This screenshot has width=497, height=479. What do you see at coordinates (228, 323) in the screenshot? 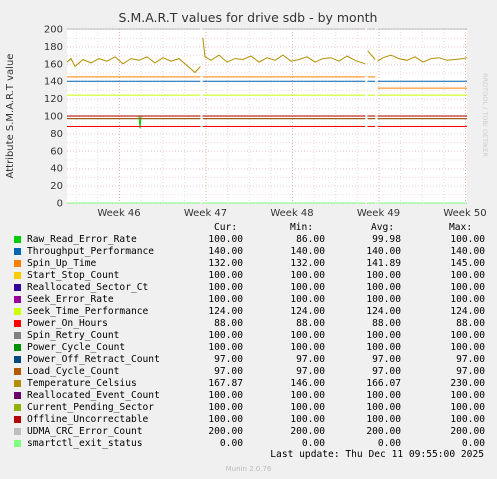
I see `legend-cur-value: 88.00` at bounding box center [228, 323].